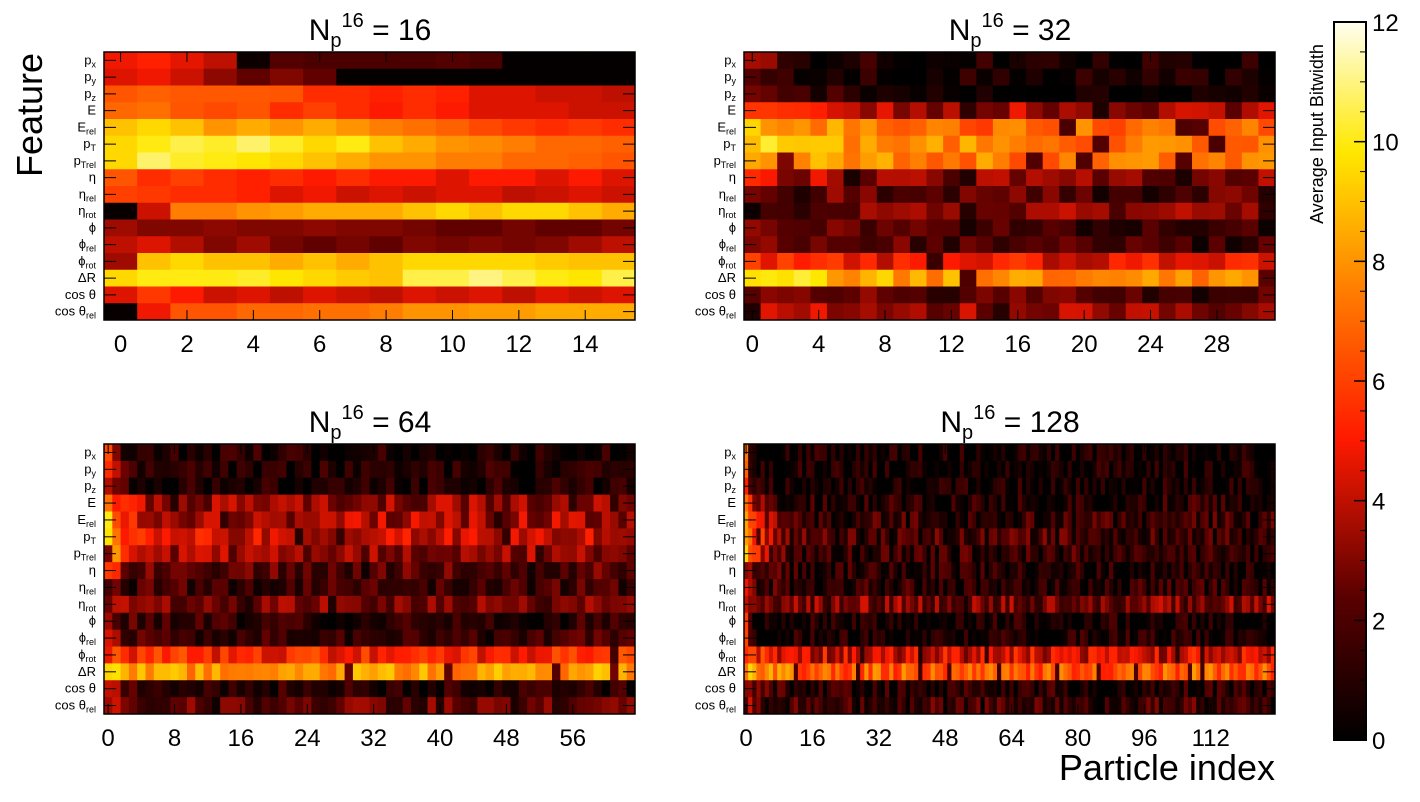 The image size is (1420, 802). Describe the element at coordinates (120, 344) in the screenshot. I see `x-tick-label: 0` at that location.